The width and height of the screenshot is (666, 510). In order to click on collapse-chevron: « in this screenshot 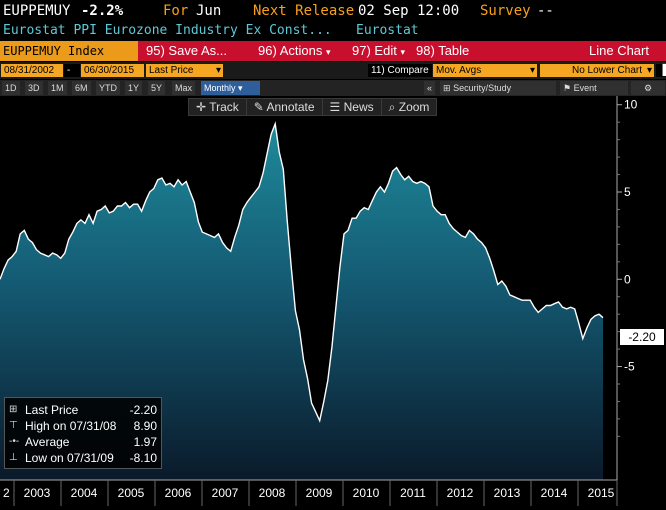, I will do `click(430, 88)`.